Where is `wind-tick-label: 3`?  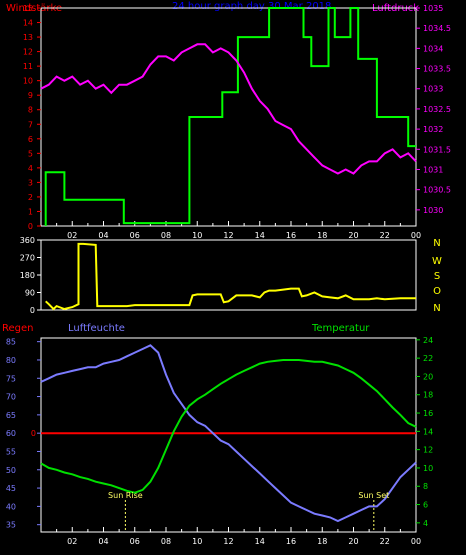 wind-tick-label: 3 is located at coordinates (30, 182).